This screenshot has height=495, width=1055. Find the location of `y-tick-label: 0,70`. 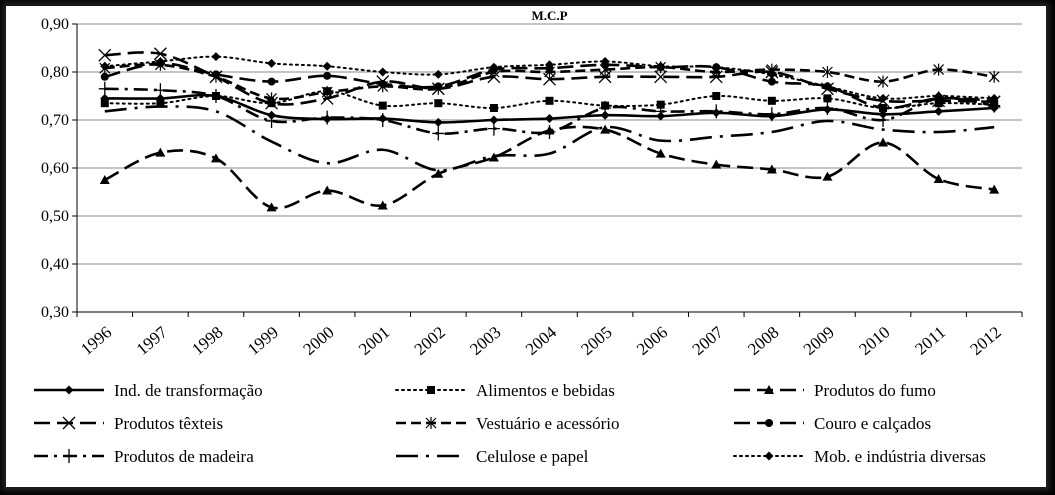

y-tick-label: 0,70 is located at coordinates (55, 120).